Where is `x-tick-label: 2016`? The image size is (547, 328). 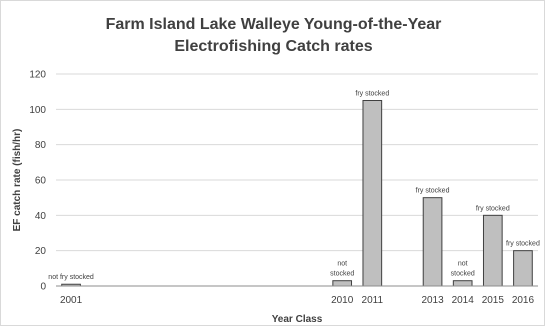 x-tick-label: 2016 is located at coordinates (523, 300).